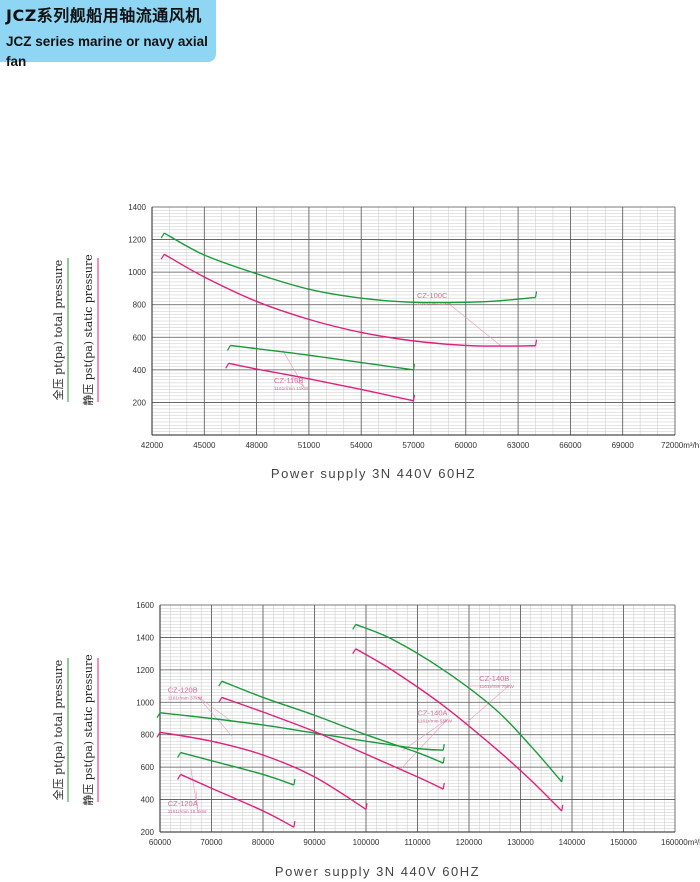  Describe the element at coordinates (256, 445) in the screenshot. I see `x-tick-label: 48000` at that location.